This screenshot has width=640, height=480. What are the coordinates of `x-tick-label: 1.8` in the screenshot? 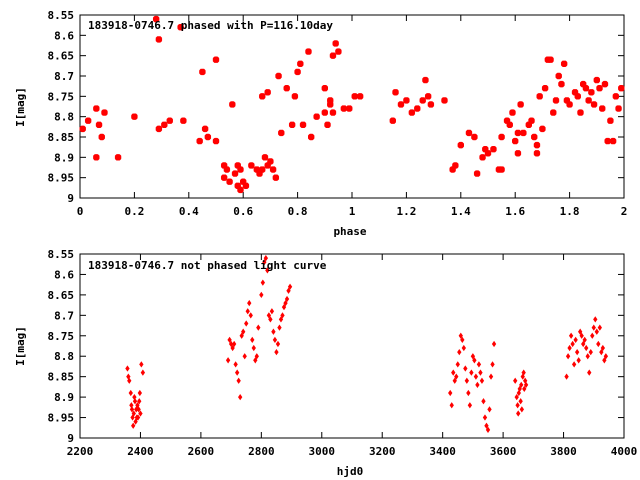 It's located at (570, 211).